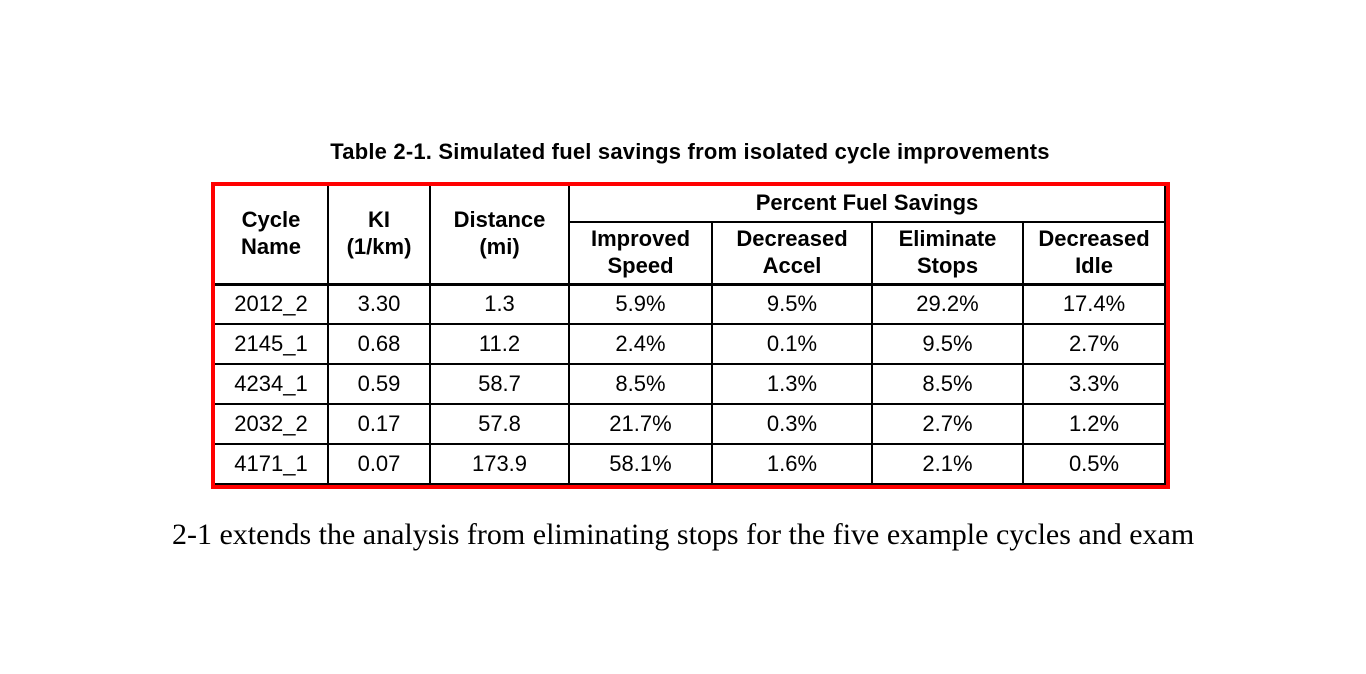 The image size is (1366, 674). I want to click on cell-decreased-idle: 3.3%, so click(1094, 384).